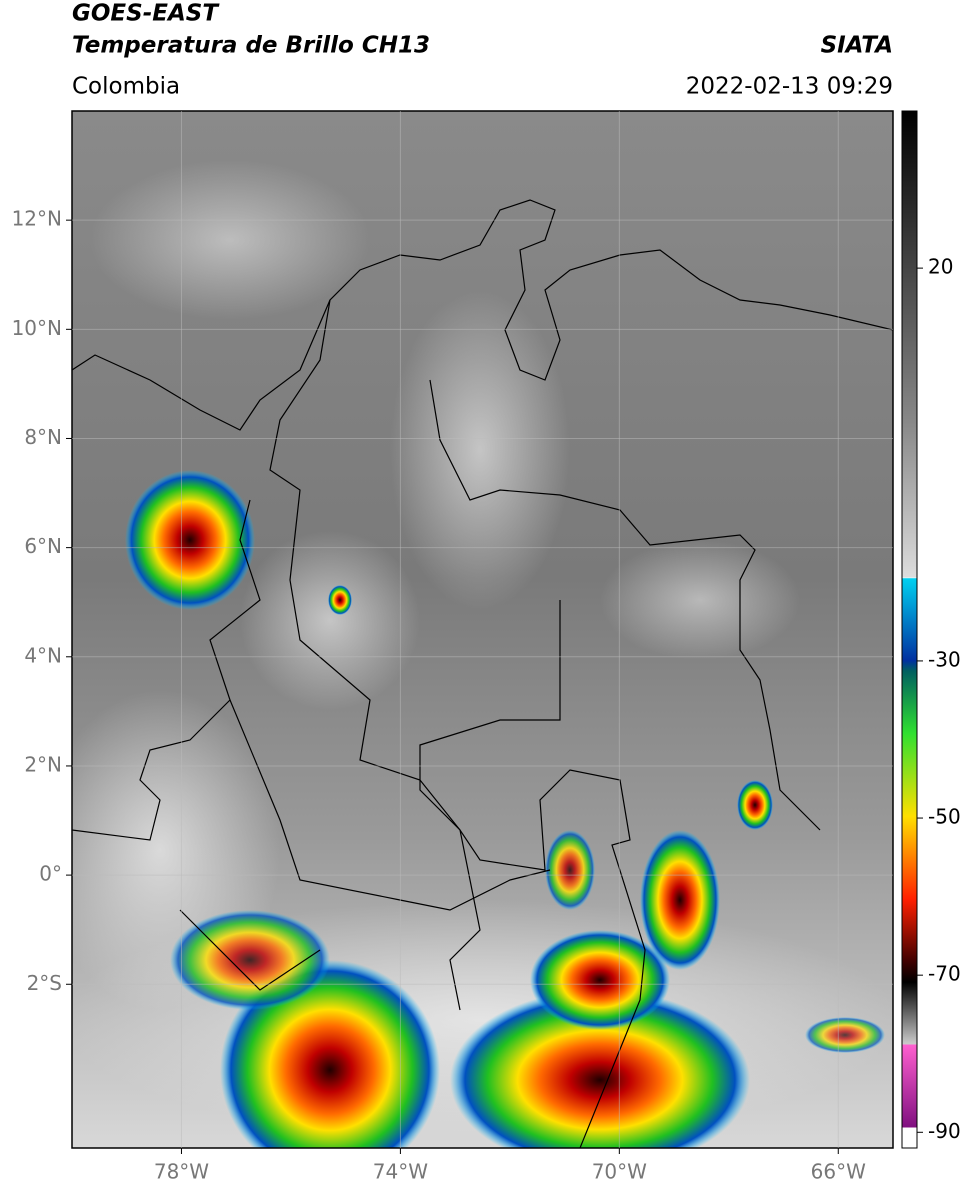  I want to click on colorbar, so click(909, 629).